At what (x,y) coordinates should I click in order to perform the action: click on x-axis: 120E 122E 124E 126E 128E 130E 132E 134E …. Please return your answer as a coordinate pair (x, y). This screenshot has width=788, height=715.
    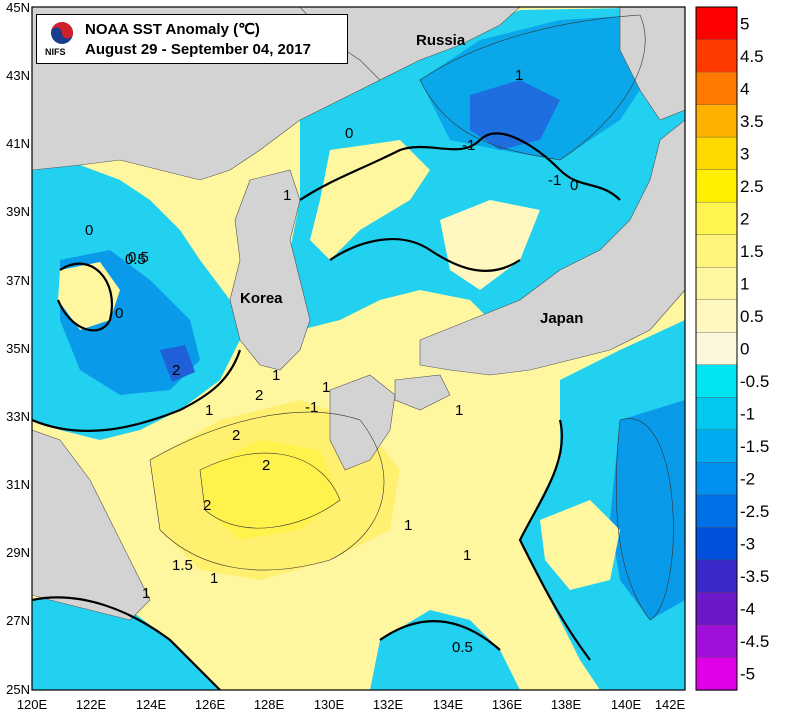
    Looking at the image, I should click on (351, 704).